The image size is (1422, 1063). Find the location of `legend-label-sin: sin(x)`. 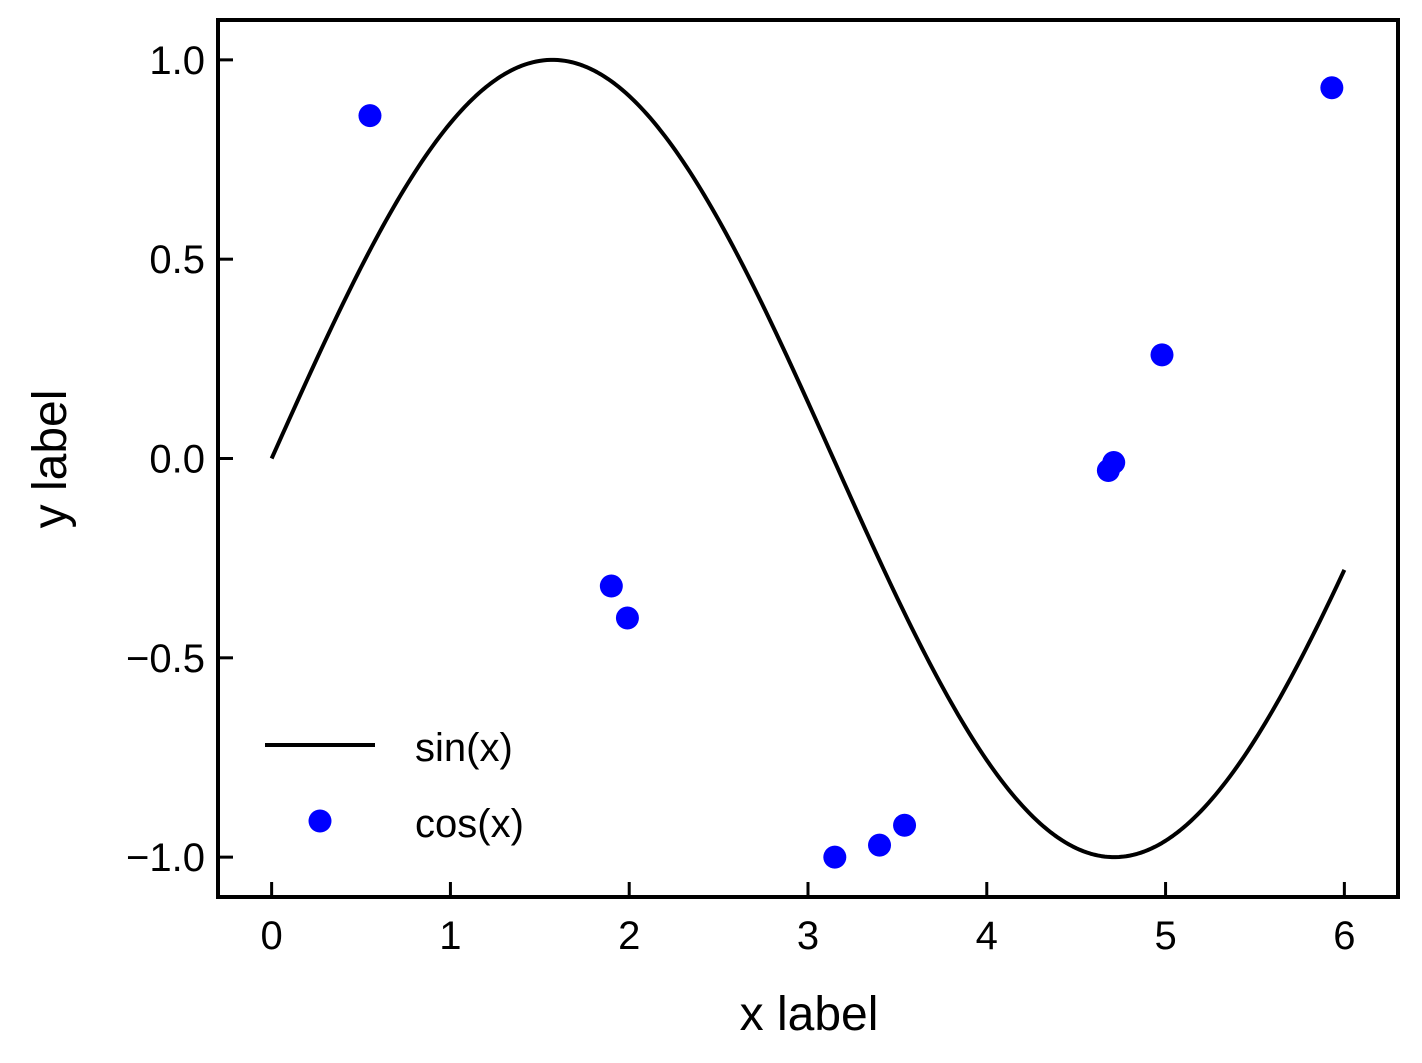

legend-label-sin: sin(x) is located at coordinates (464, 748).